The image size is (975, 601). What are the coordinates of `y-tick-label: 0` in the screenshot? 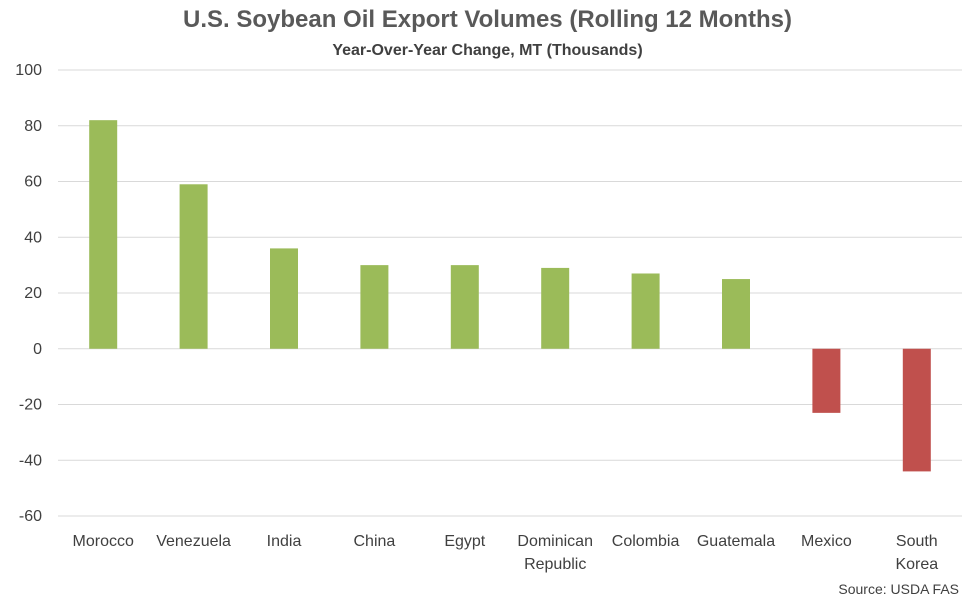 It's located at (37, 349).